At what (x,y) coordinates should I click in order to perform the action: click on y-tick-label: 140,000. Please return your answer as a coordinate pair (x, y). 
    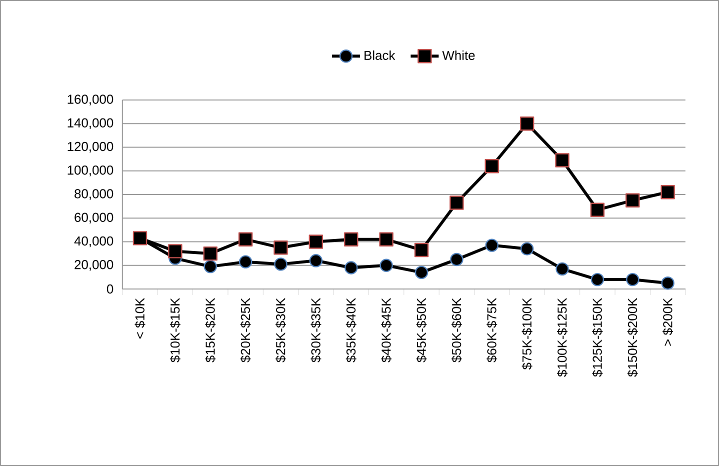
    Looking at the image, I should click on (91, 123).